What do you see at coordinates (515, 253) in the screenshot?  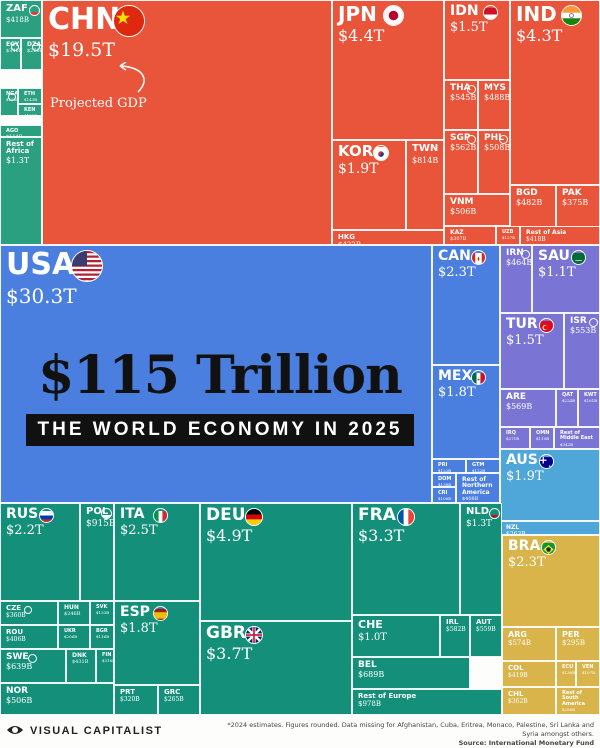 I see `country-code: IRN` at bounding box center [515, 253].